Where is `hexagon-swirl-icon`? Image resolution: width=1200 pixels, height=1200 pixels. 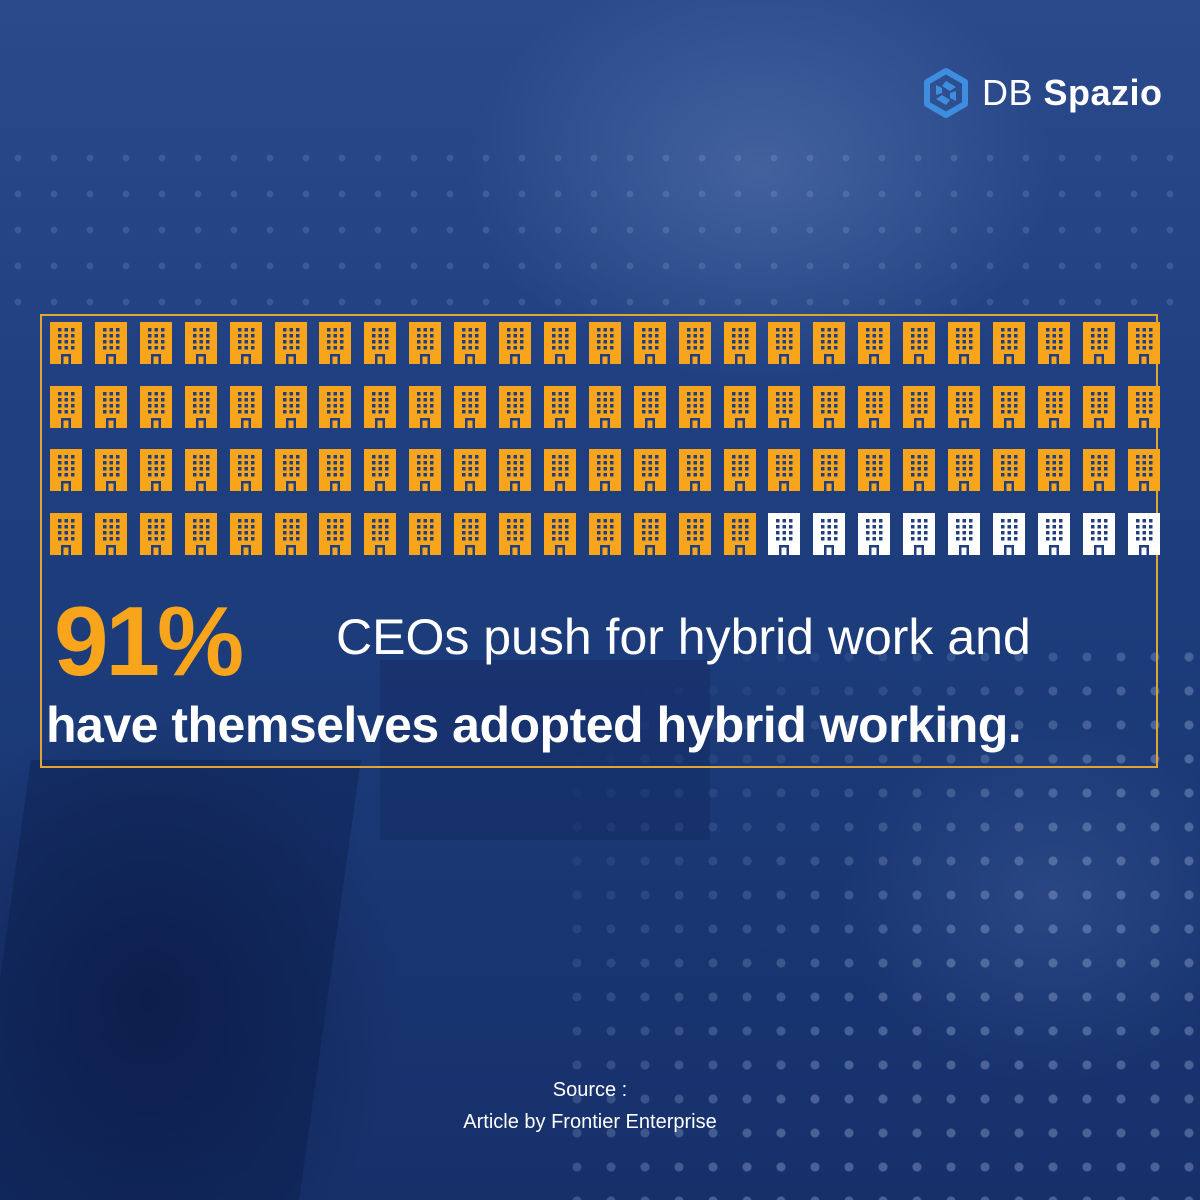 hexagon-swirl-icon is located at coordinates (946, 93).